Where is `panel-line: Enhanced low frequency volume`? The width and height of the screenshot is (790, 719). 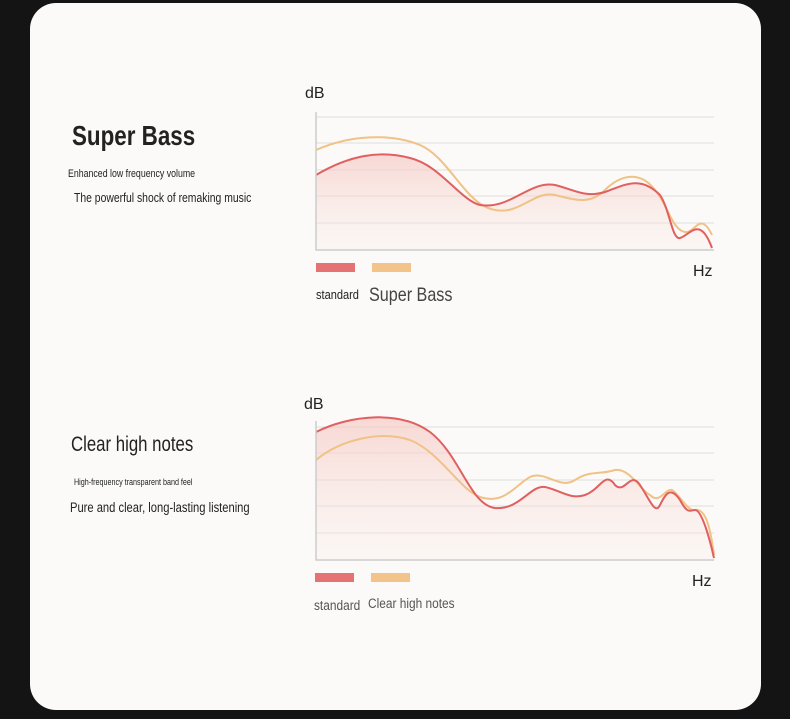 panel-line: Enhanced low frequency volume is located at coordinates (131, 174).